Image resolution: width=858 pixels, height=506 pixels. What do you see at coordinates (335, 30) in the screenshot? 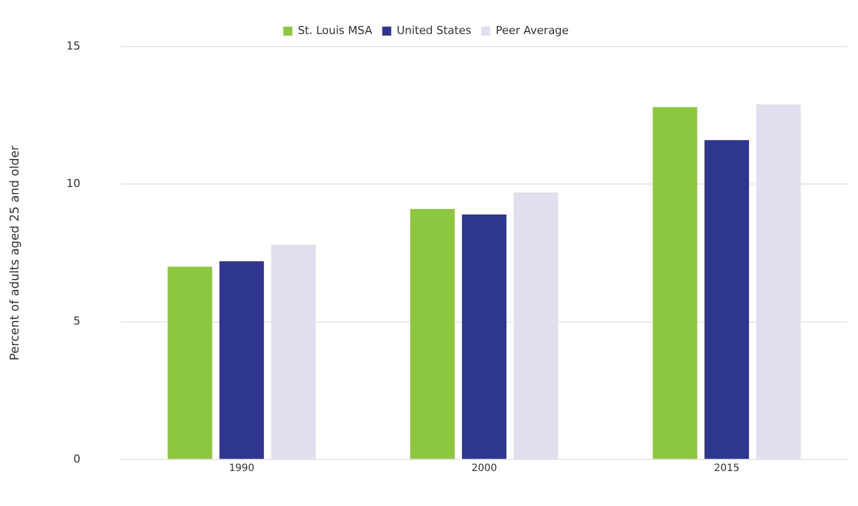
I see `legend-label: St. Louis MSA` at bounding box center [335, 30].